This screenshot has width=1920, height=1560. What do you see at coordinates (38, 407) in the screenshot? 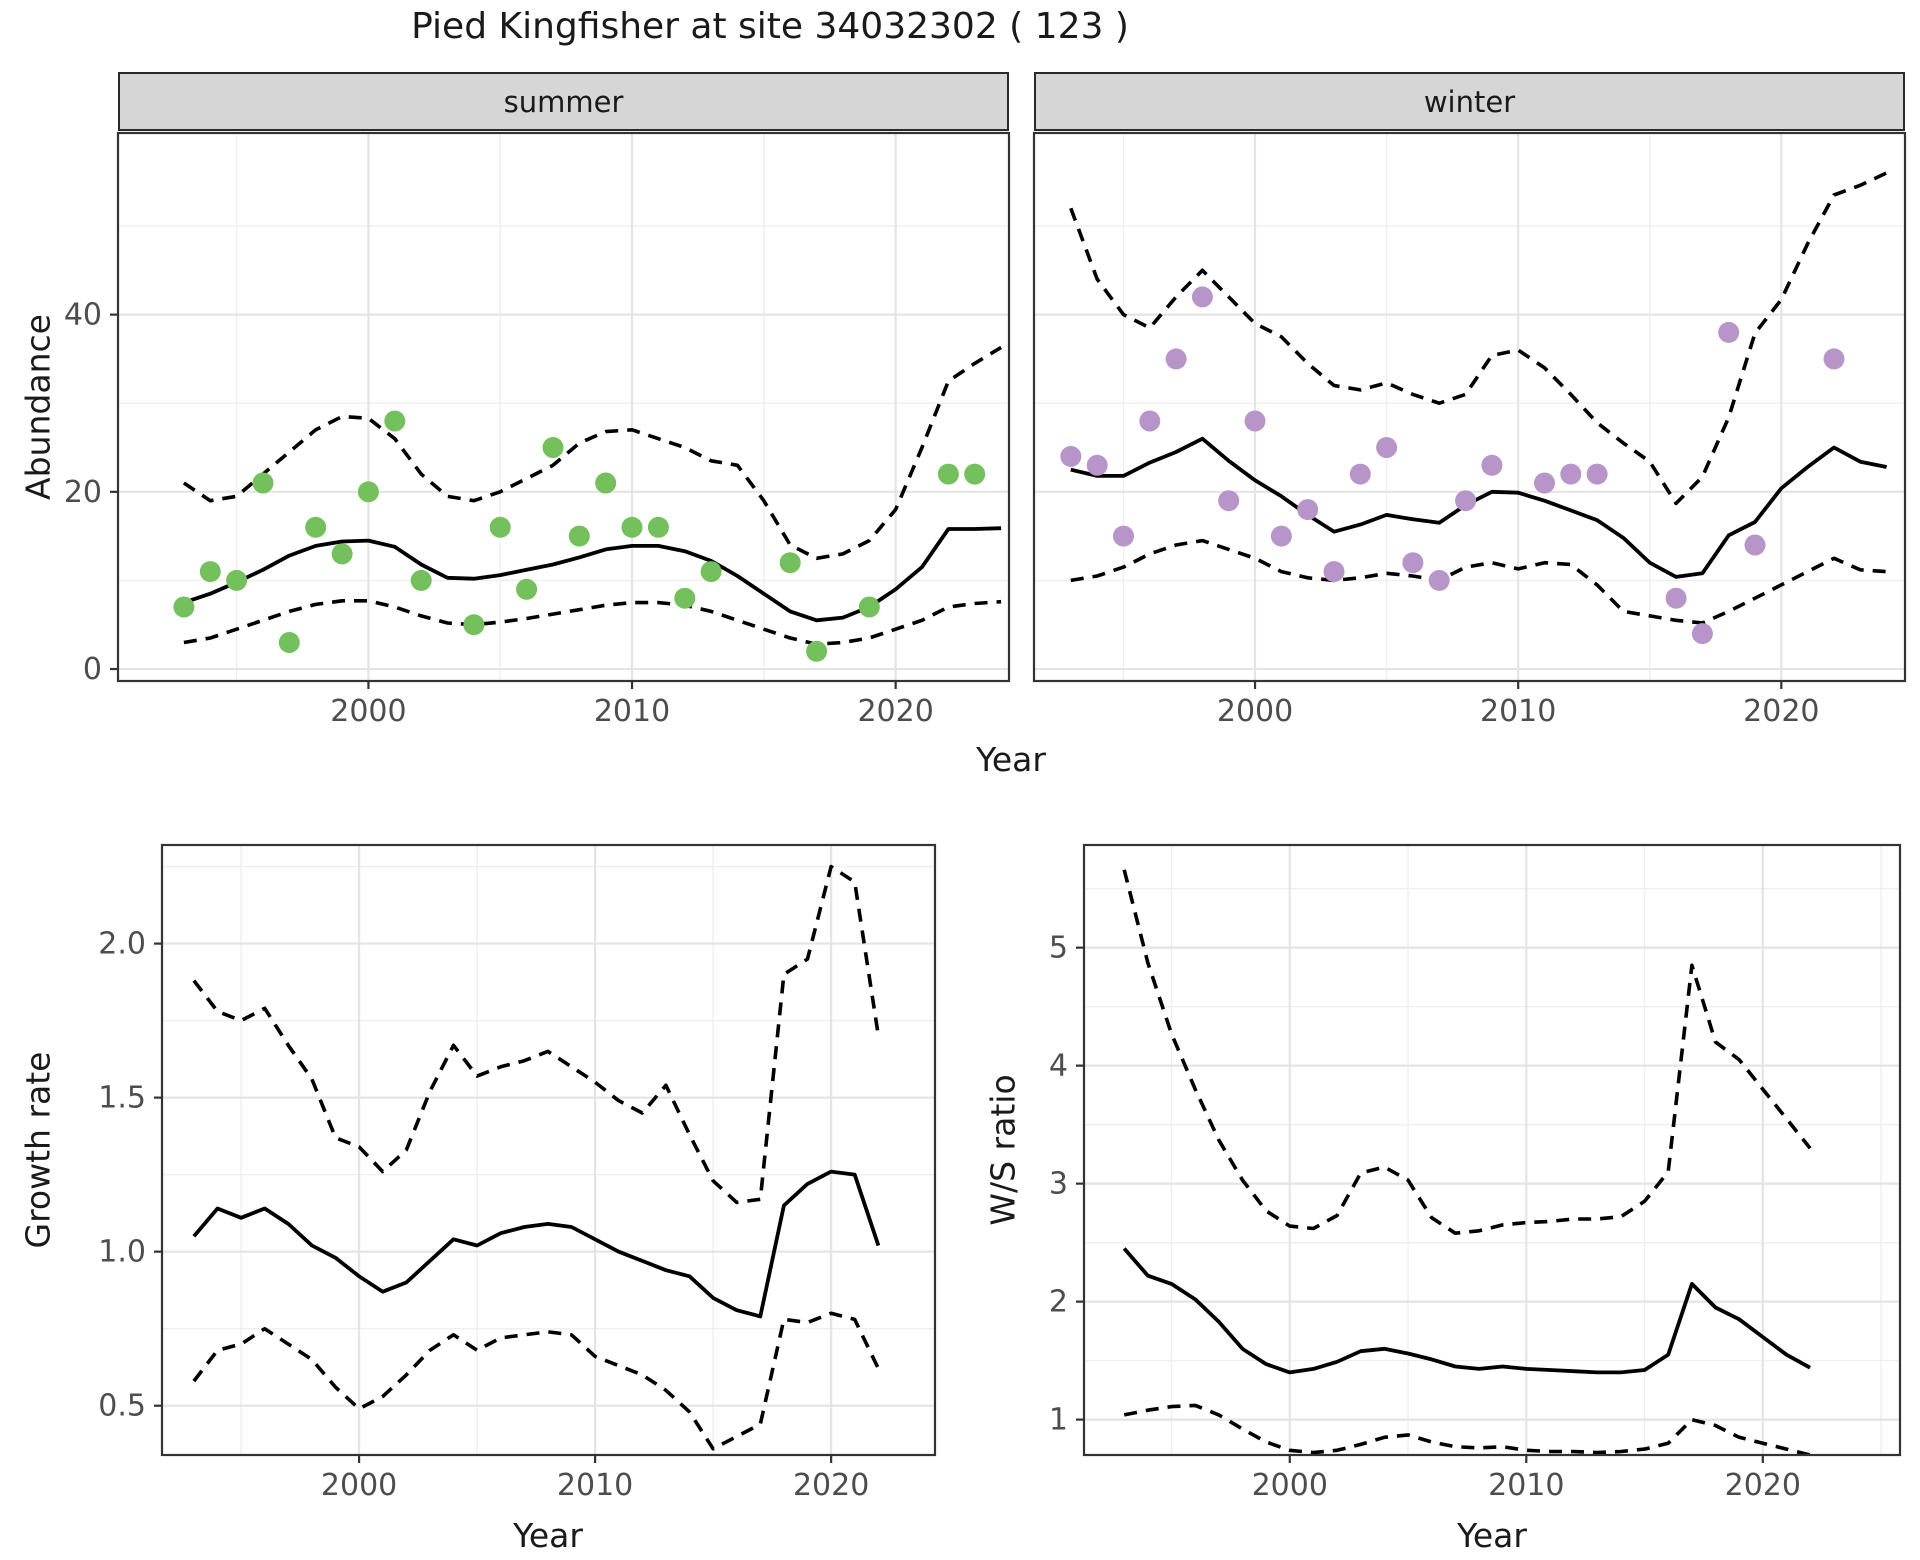
I see `y-axis-title-abundance: Abundance` at bounding box center [38, 407].